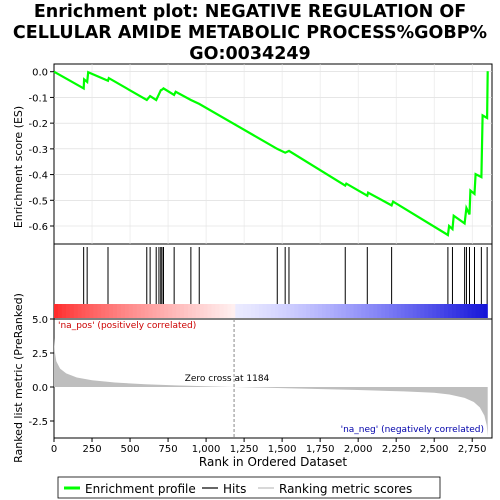  Describe the element at coordinates (129, 449) in the screenshot. I see `x-tick-label: 500` at that location.